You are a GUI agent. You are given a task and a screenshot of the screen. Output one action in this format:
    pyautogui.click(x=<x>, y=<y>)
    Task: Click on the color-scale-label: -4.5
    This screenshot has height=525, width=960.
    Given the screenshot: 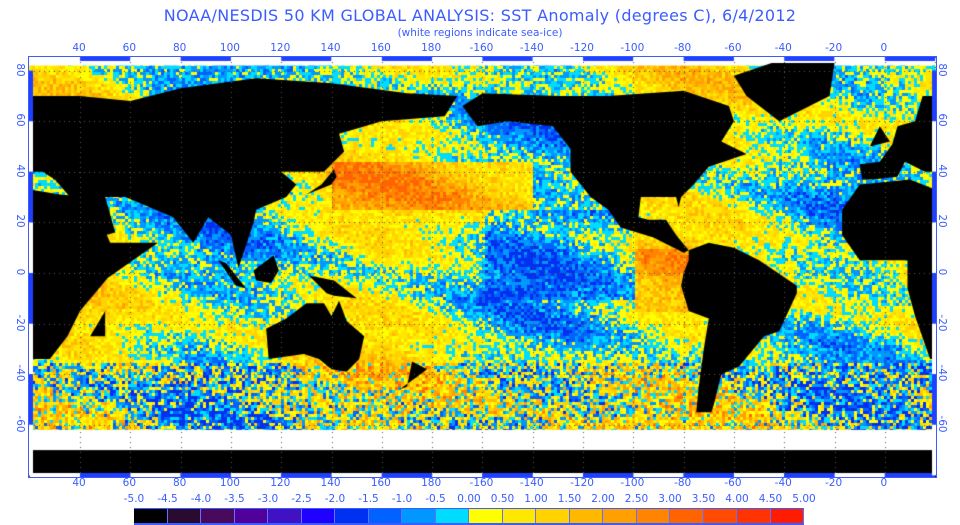 What is the action you would take?
    pyautogui.click(x=167, y=499)
    